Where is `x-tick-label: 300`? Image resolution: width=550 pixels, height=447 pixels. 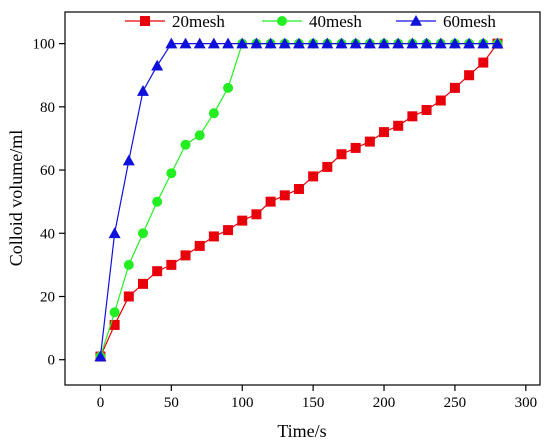
x-tick-label: 300 is located at coordinates (526, 403).